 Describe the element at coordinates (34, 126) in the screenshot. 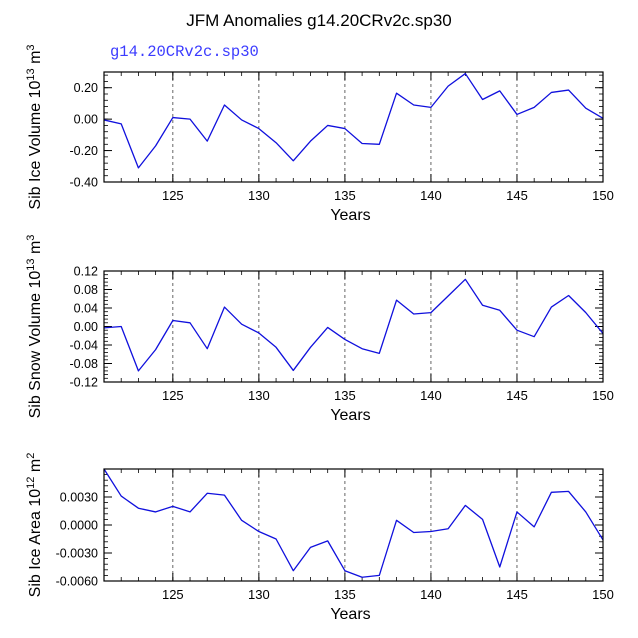

I see `y-axis-label: Sib Ice Volume 1013 m3` at that location.